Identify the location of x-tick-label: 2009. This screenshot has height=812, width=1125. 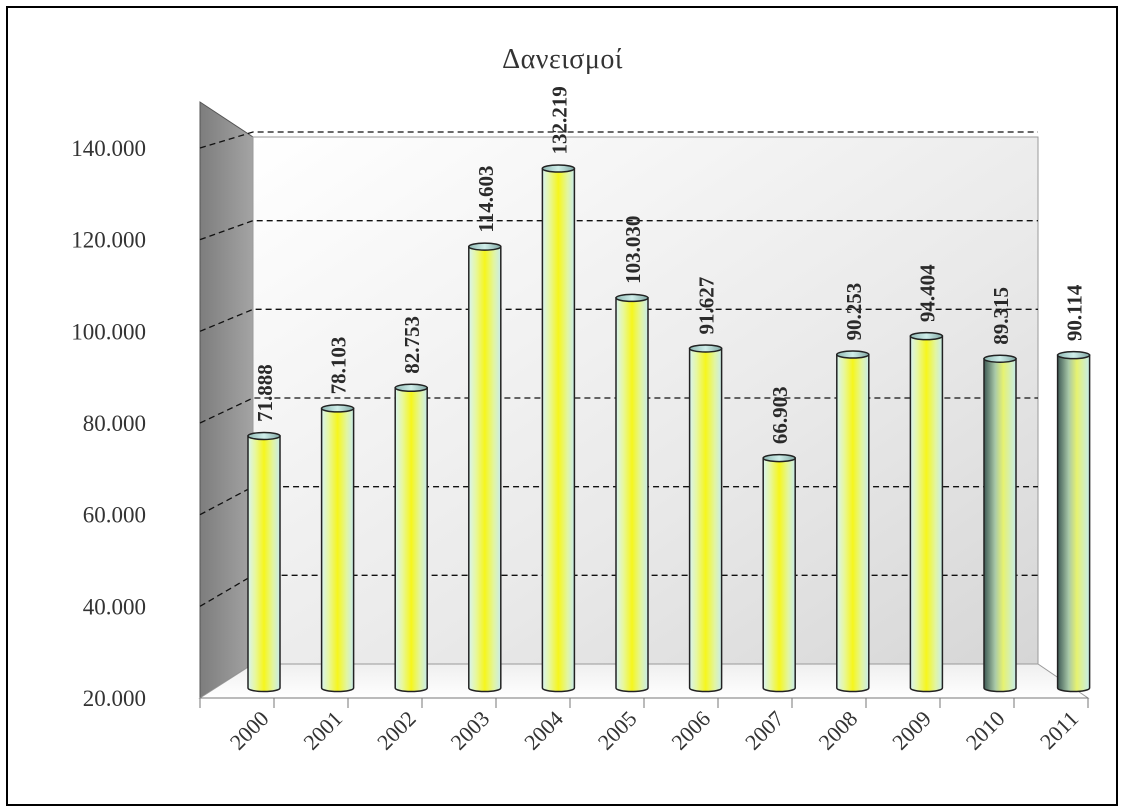
(911, 730).